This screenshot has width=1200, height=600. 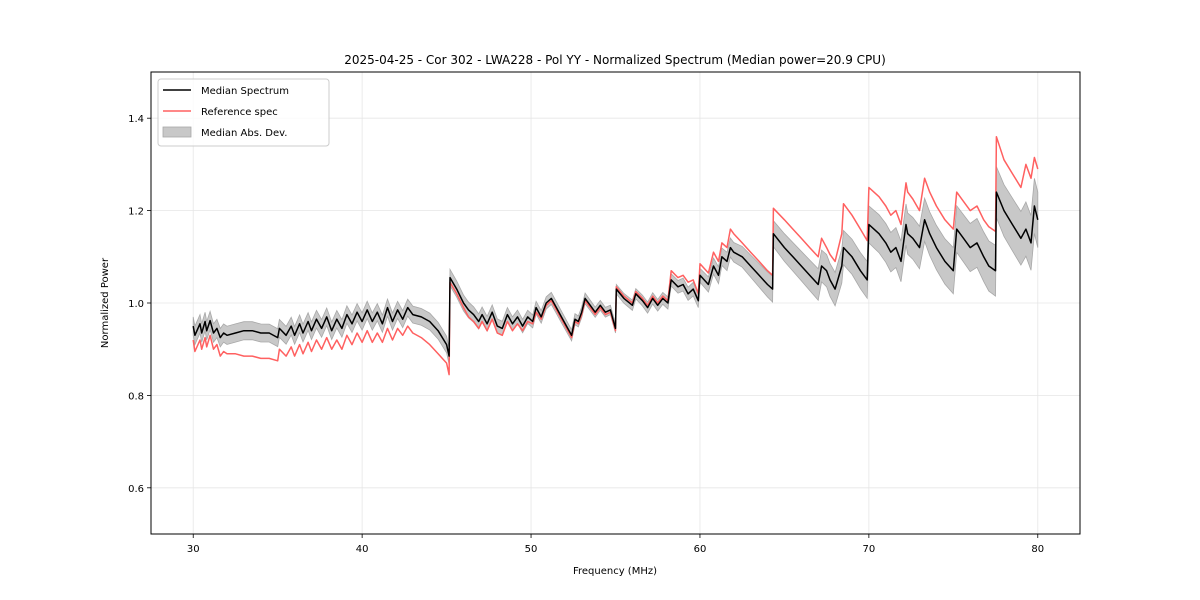 What do you see at coordinates (362, 549) in the screenshot?
I see `x-tick-label: 40` at bounding box center [362, 549].